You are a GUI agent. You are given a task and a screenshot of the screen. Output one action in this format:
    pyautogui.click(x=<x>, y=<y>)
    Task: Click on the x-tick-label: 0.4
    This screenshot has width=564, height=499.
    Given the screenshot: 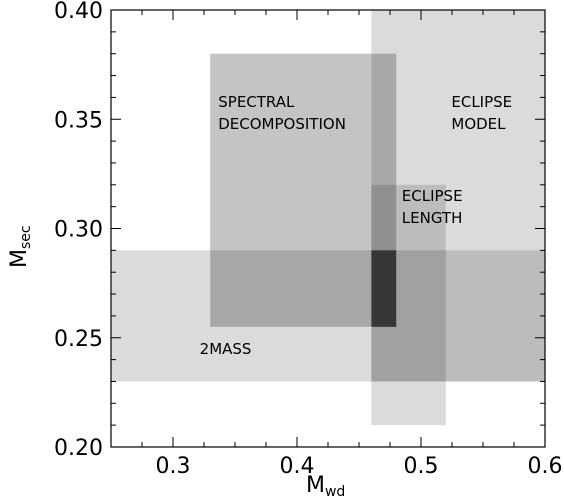 What is the action you would take?
    pyautogui.click(x=297, y=466)
    